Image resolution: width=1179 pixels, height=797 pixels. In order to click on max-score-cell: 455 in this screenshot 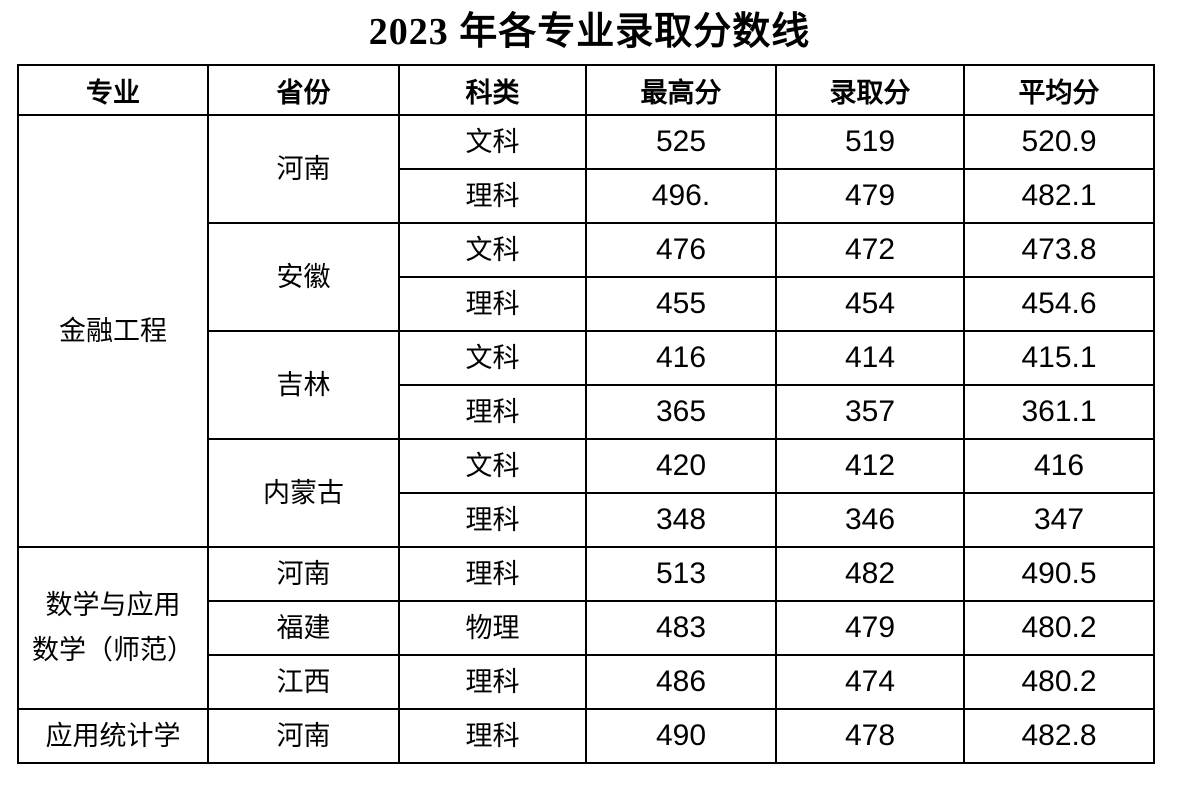, I will do `click(681, 304)`.